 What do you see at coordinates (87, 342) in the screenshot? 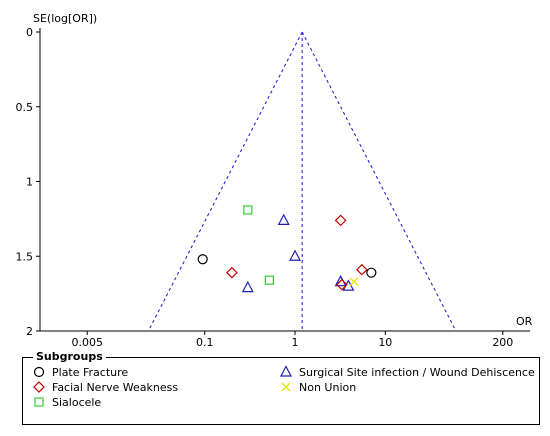
I see `x-tick-label: 0.005` at bounding box center [87, 342].